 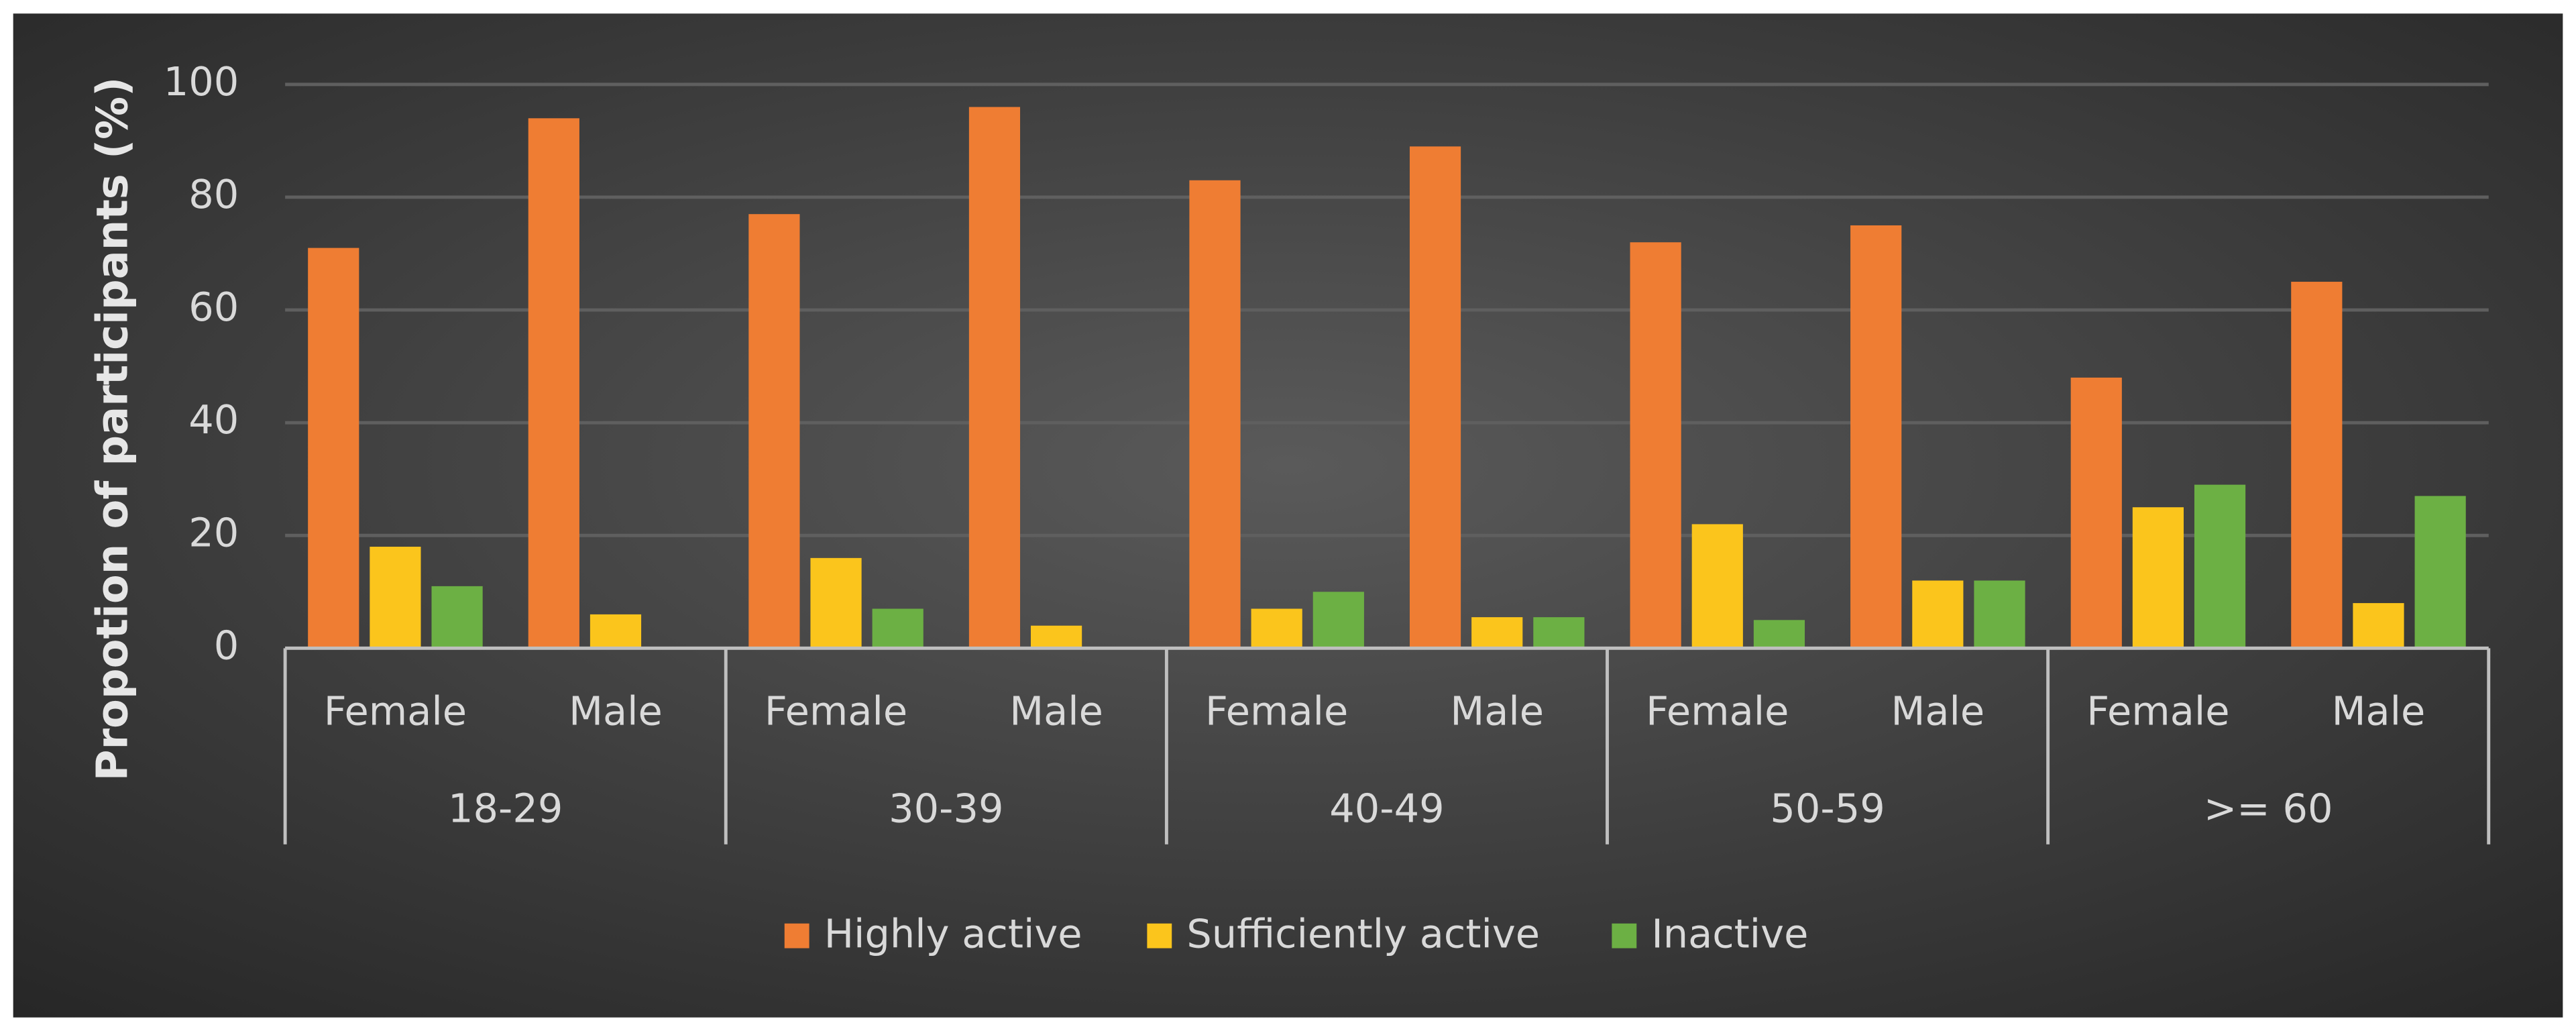 I want to click on group-label: >= 60, so click(x=2268, y=808).